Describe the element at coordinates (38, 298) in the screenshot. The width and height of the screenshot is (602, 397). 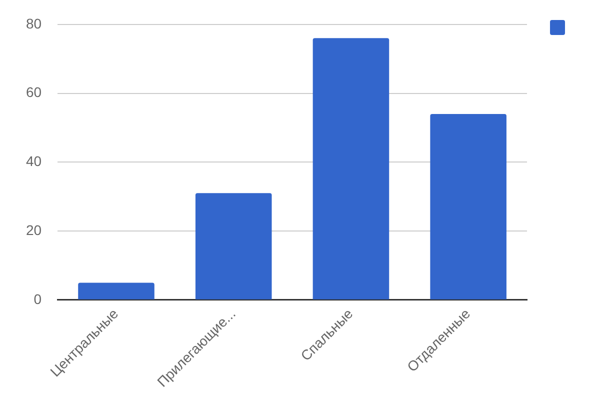
I see `y-tick-label: 0` at that location.